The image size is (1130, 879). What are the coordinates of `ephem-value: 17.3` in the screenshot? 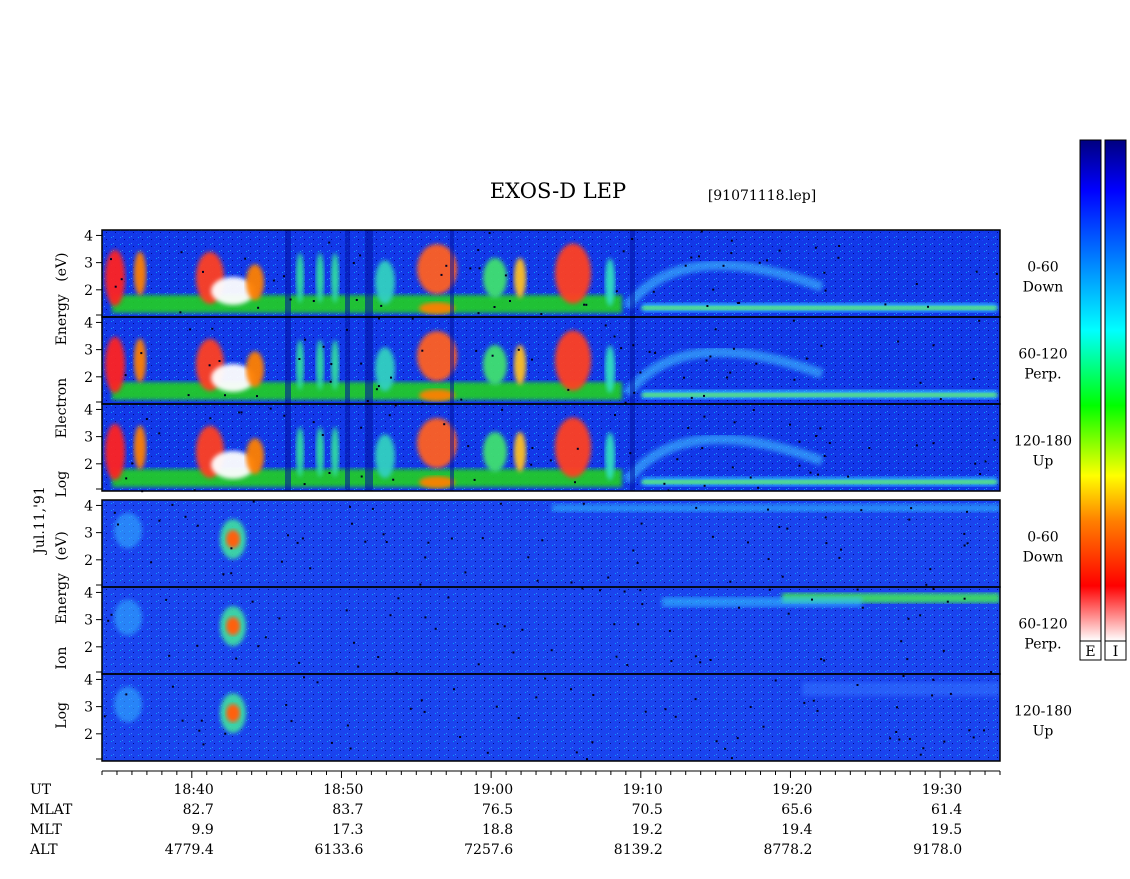 It's located at (347, 830).